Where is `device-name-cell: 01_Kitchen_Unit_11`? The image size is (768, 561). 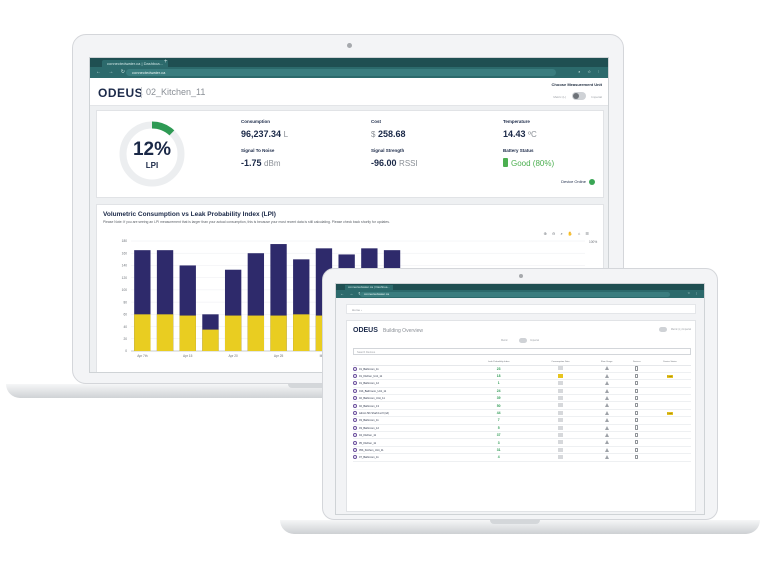
device-name-cell: 01_Kitchen_Unit_11 is located at coordinates (409, 376).